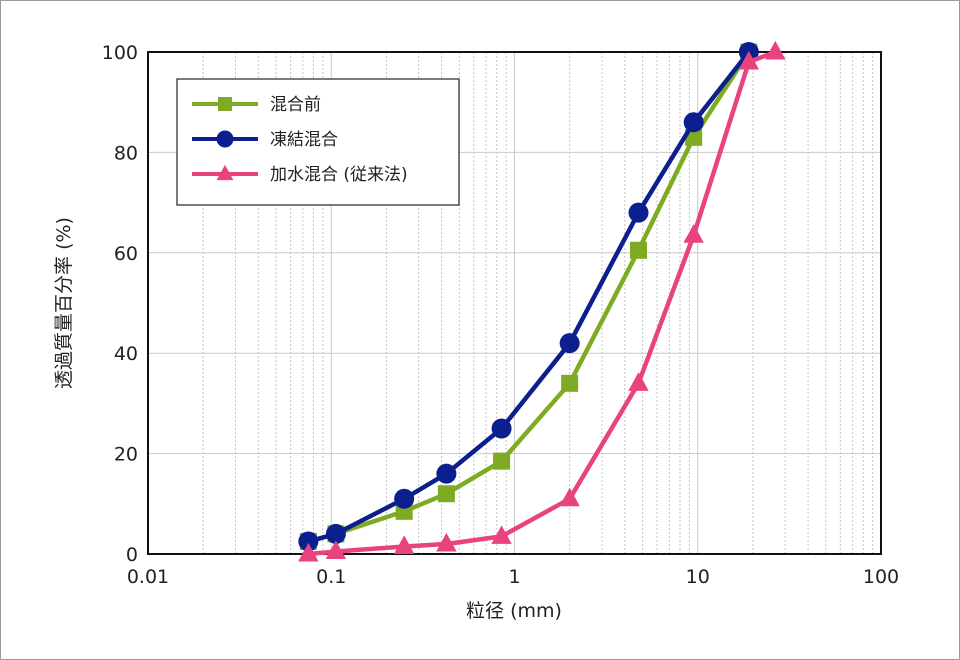  Describe the element at coordinates (148, 577) in the screenshot. I see `x-tick-label: 0.01` at that location.